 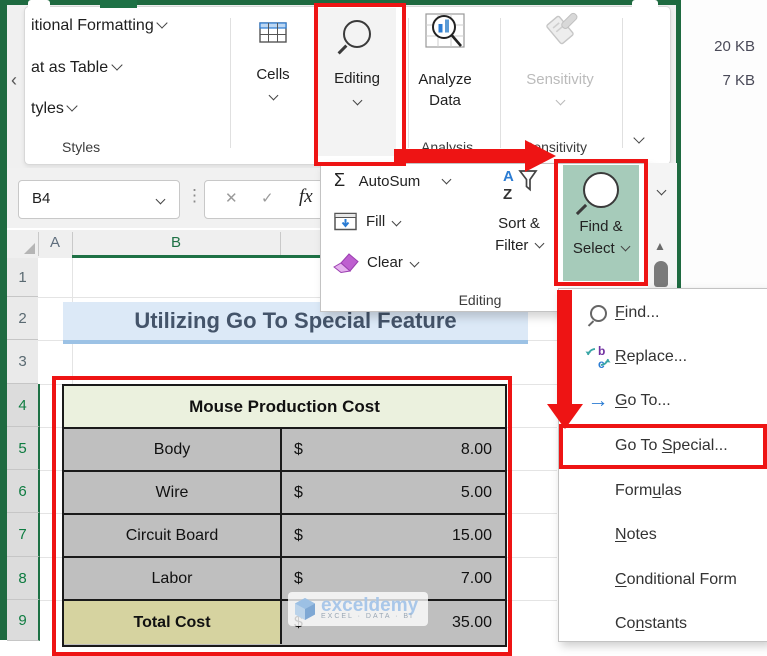 I want to click on menu-item-format-as-table: at as Table, so click(x=77, y=68).